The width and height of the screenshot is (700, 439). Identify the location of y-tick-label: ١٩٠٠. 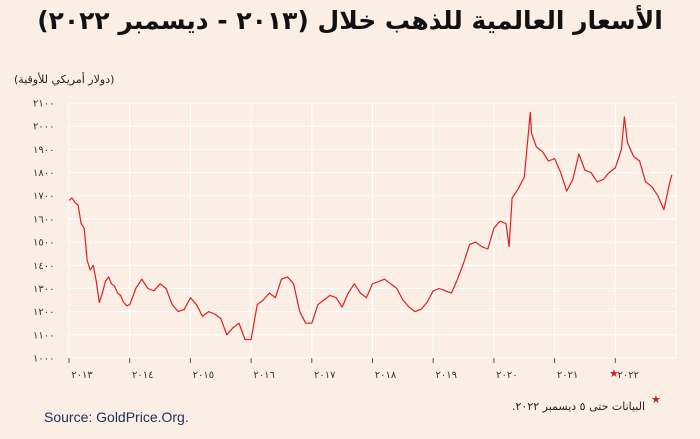
(43, 150).